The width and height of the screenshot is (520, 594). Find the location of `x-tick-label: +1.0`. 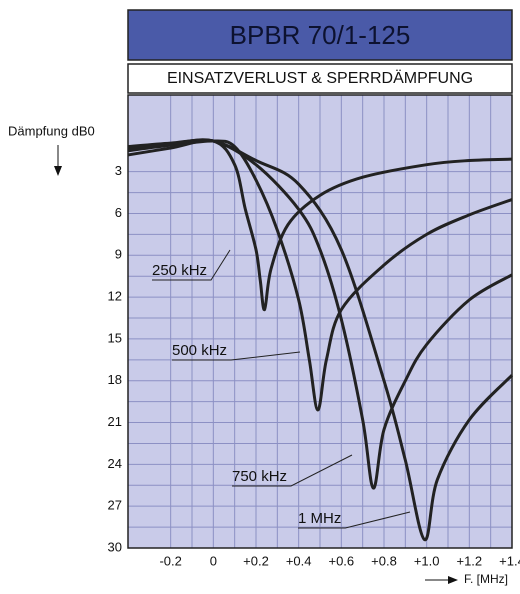

x-tick-label: +1.0 is located at coordinates (427, 560).